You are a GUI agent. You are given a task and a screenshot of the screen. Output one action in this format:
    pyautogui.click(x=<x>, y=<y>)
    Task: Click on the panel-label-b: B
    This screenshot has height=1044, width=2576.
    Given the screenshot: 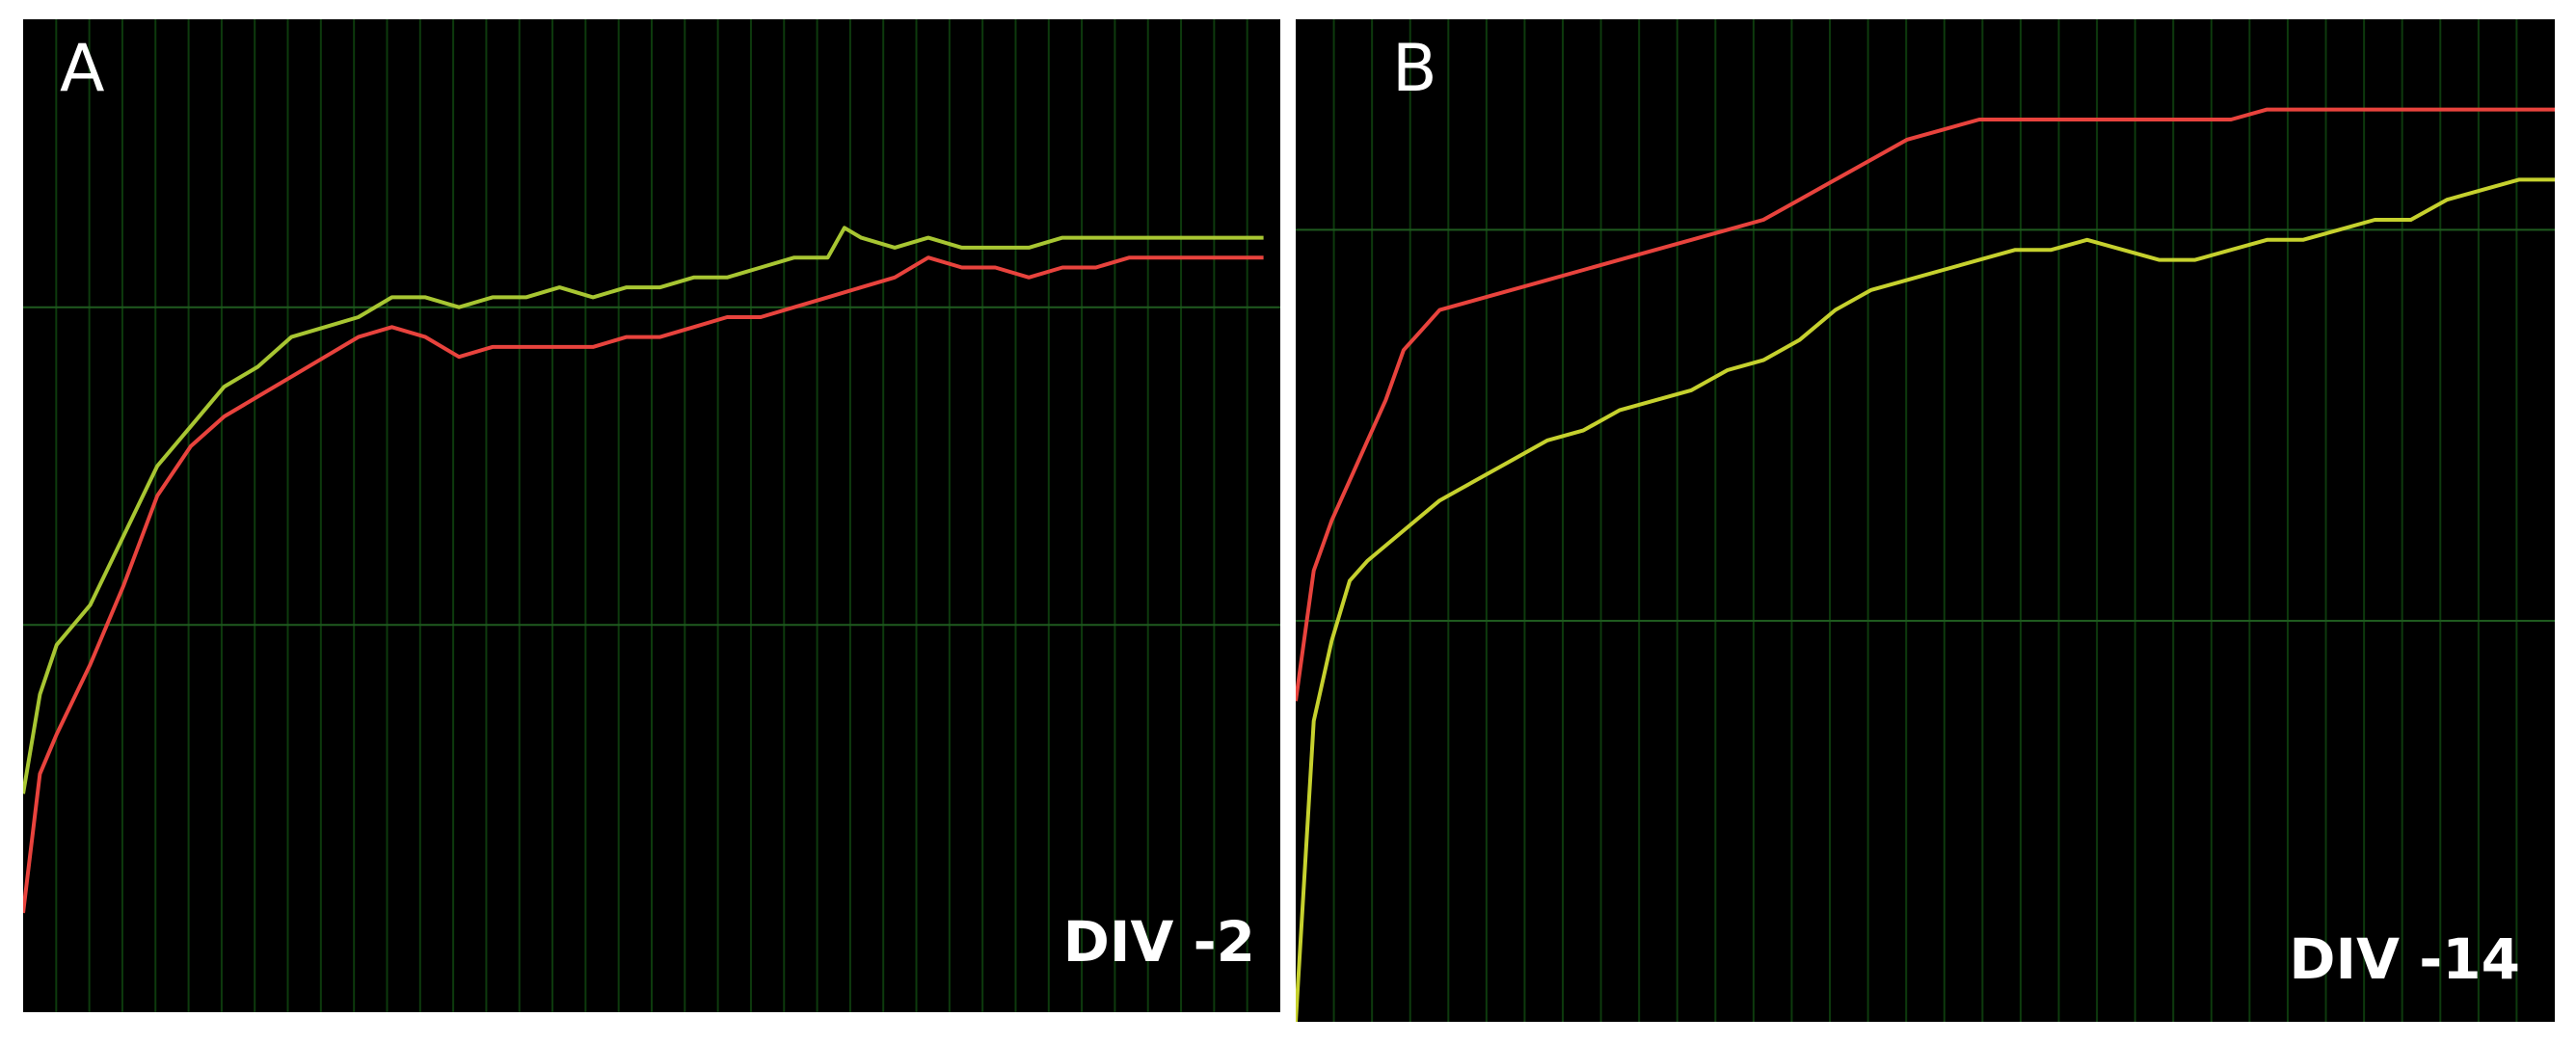 What is the action you would take?
    pyautogui.click(x=1415, y=69)
    